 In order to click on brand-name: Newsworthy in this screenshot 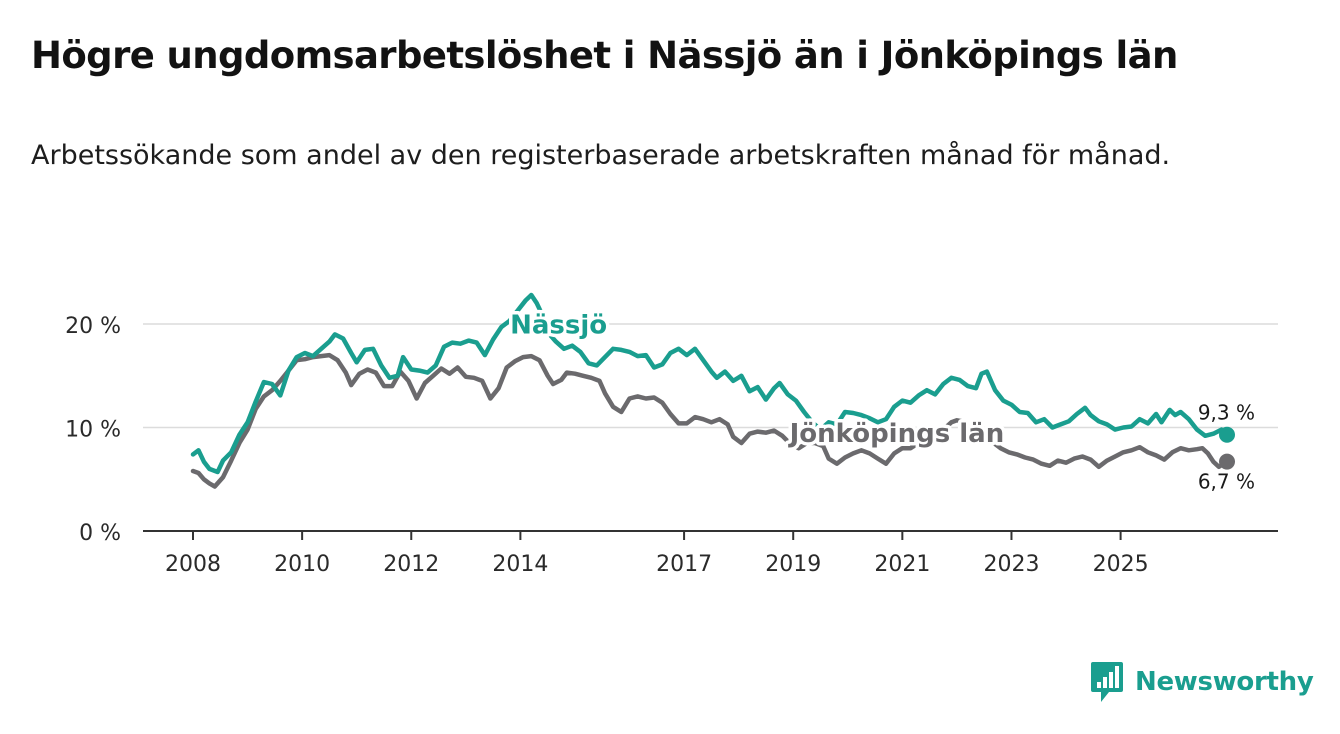, I will do `click(1224, 682)`.